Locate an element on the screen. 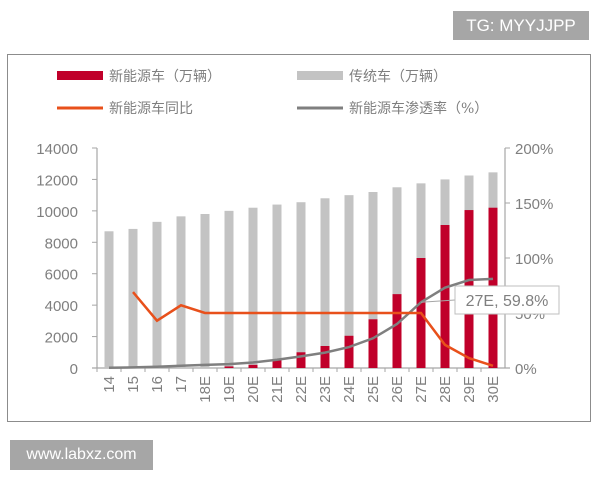  x-tick-label: 14 is located at coordinates (109, 384).